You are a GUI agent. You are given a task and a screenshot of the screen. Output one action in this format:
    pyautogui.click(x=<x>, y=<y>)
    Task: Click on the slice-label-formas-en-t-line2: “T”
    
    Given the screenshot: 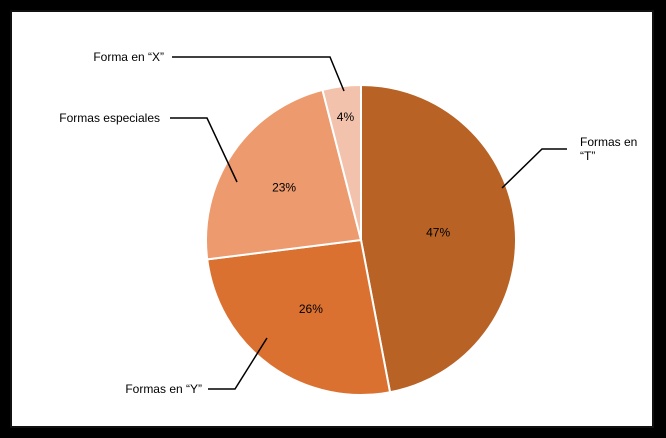 What is the action you would take?
    pyautogui.click(x=587, y=156)
    